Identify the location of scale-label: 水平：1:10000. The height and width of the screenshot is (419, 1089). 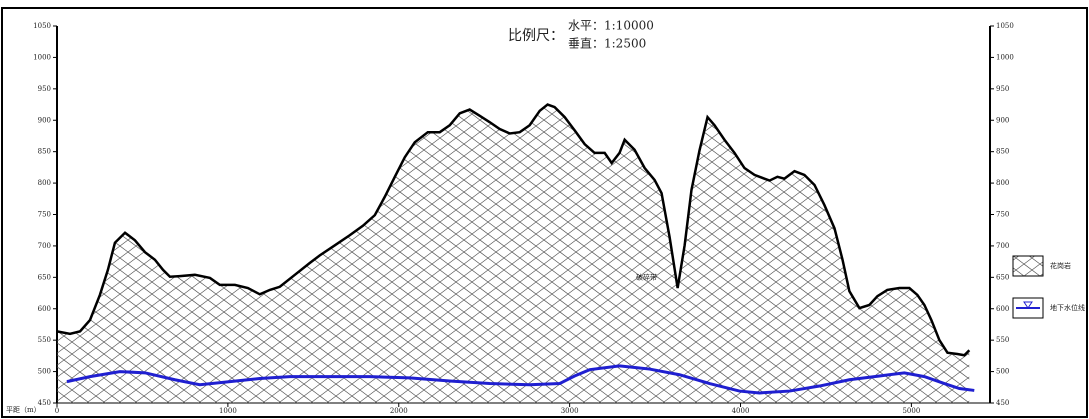
(611, 26).